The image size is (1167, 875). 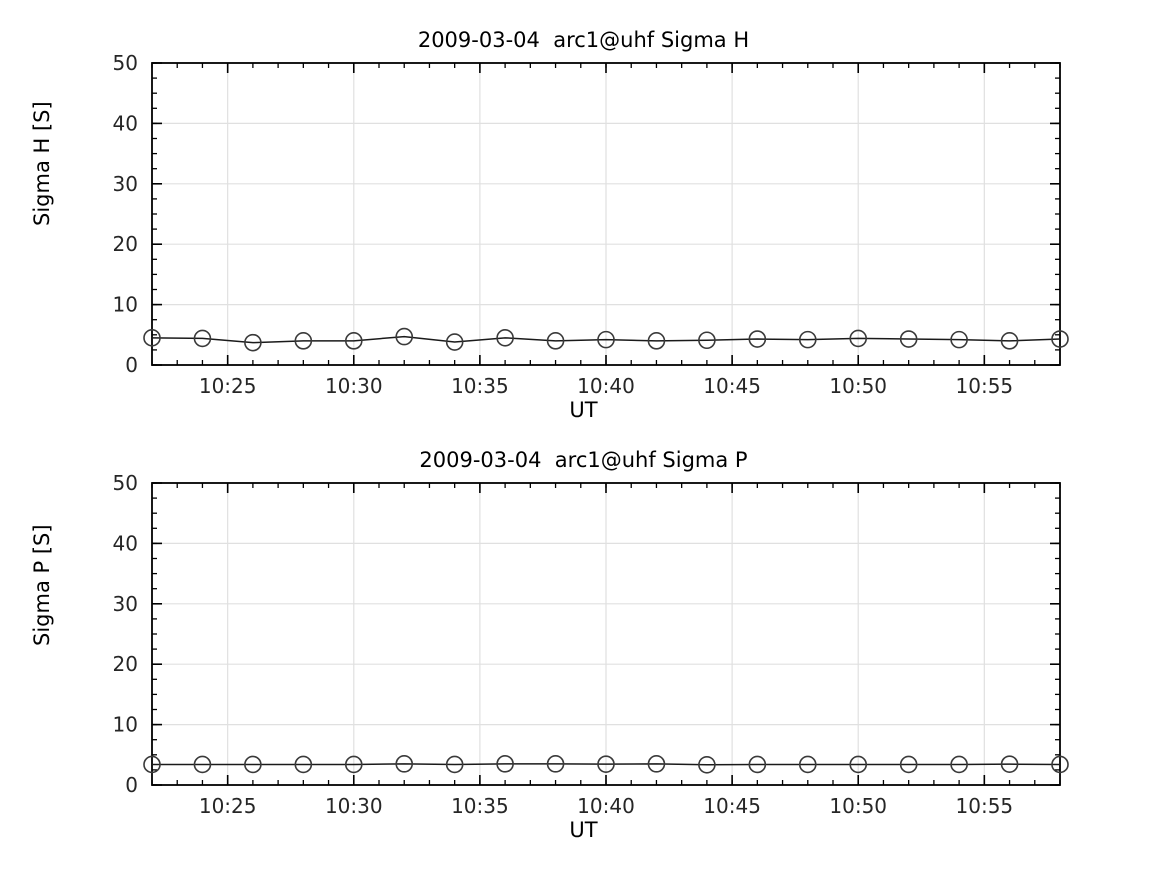 What do you see at coordinates (583, 830) in the screenshot?
I see `x-axis-label-sigma-p: UT` at bounding box center [583, 830].